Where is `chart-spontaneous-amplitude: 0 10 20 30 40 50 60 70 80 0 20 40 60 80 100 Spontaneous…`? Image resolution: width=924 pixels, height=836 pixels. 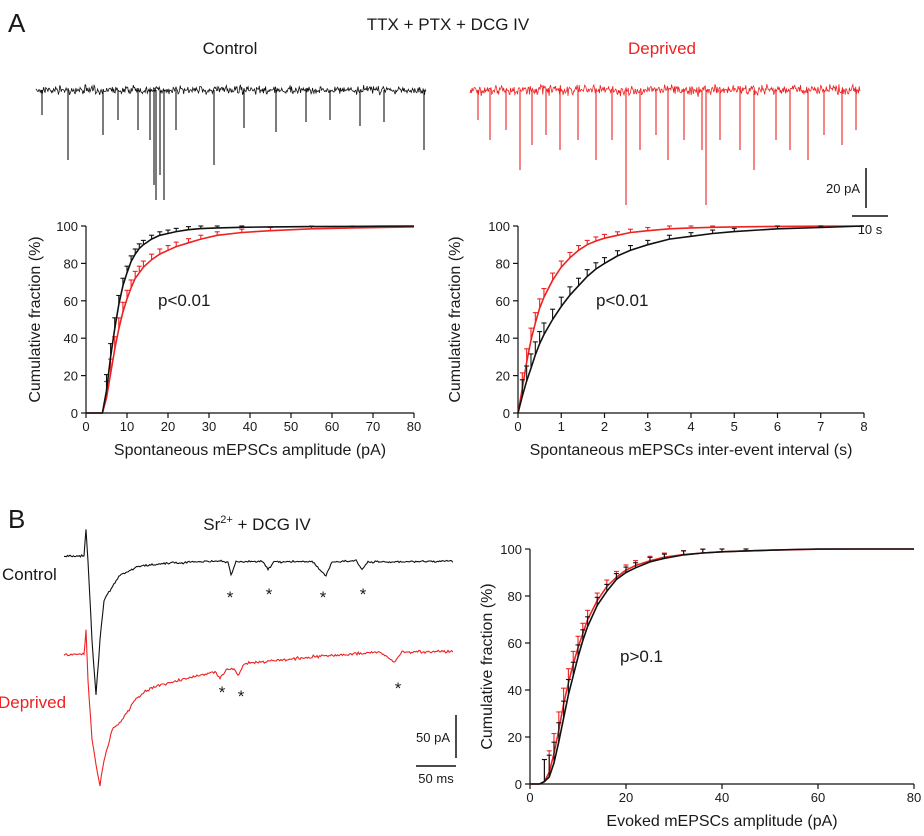 chart-spontaneous-amplitude: 0 10 20 30 40 50 60 70 80 0 20 40 60 80 100 Spontaneous… is located at coordinates (224, 339).